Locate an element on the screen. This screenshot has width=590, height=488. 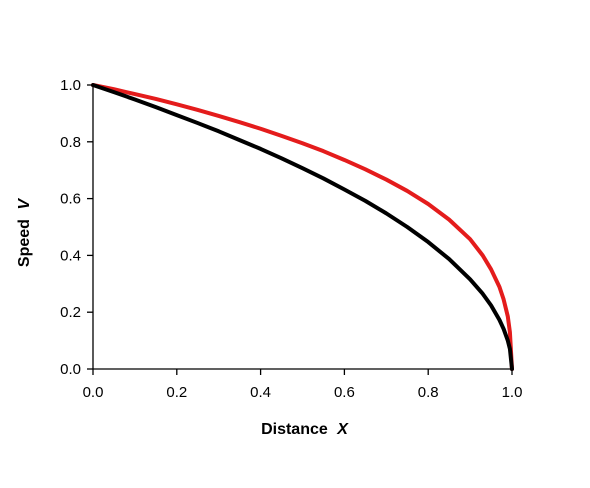
x-axis-title: Distance X is located at coordinates (305, 429).